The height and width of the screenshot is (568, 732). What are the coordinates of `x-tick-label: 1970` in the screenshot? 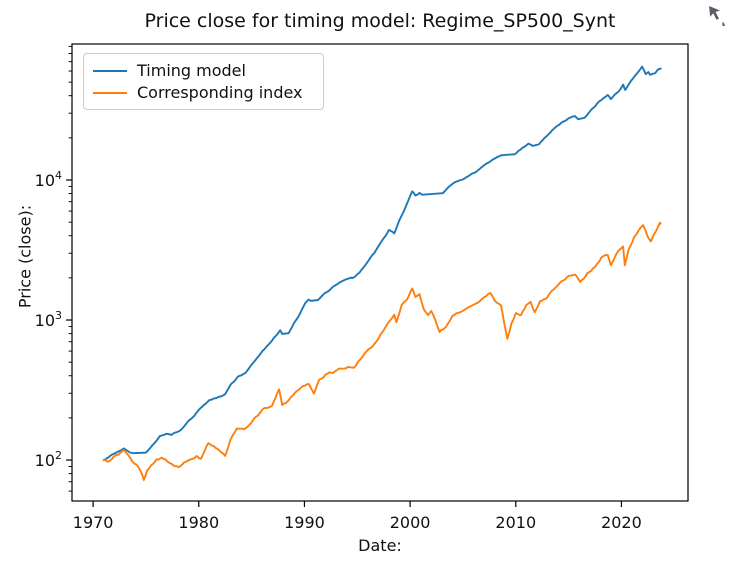 It's located at (93, 522).